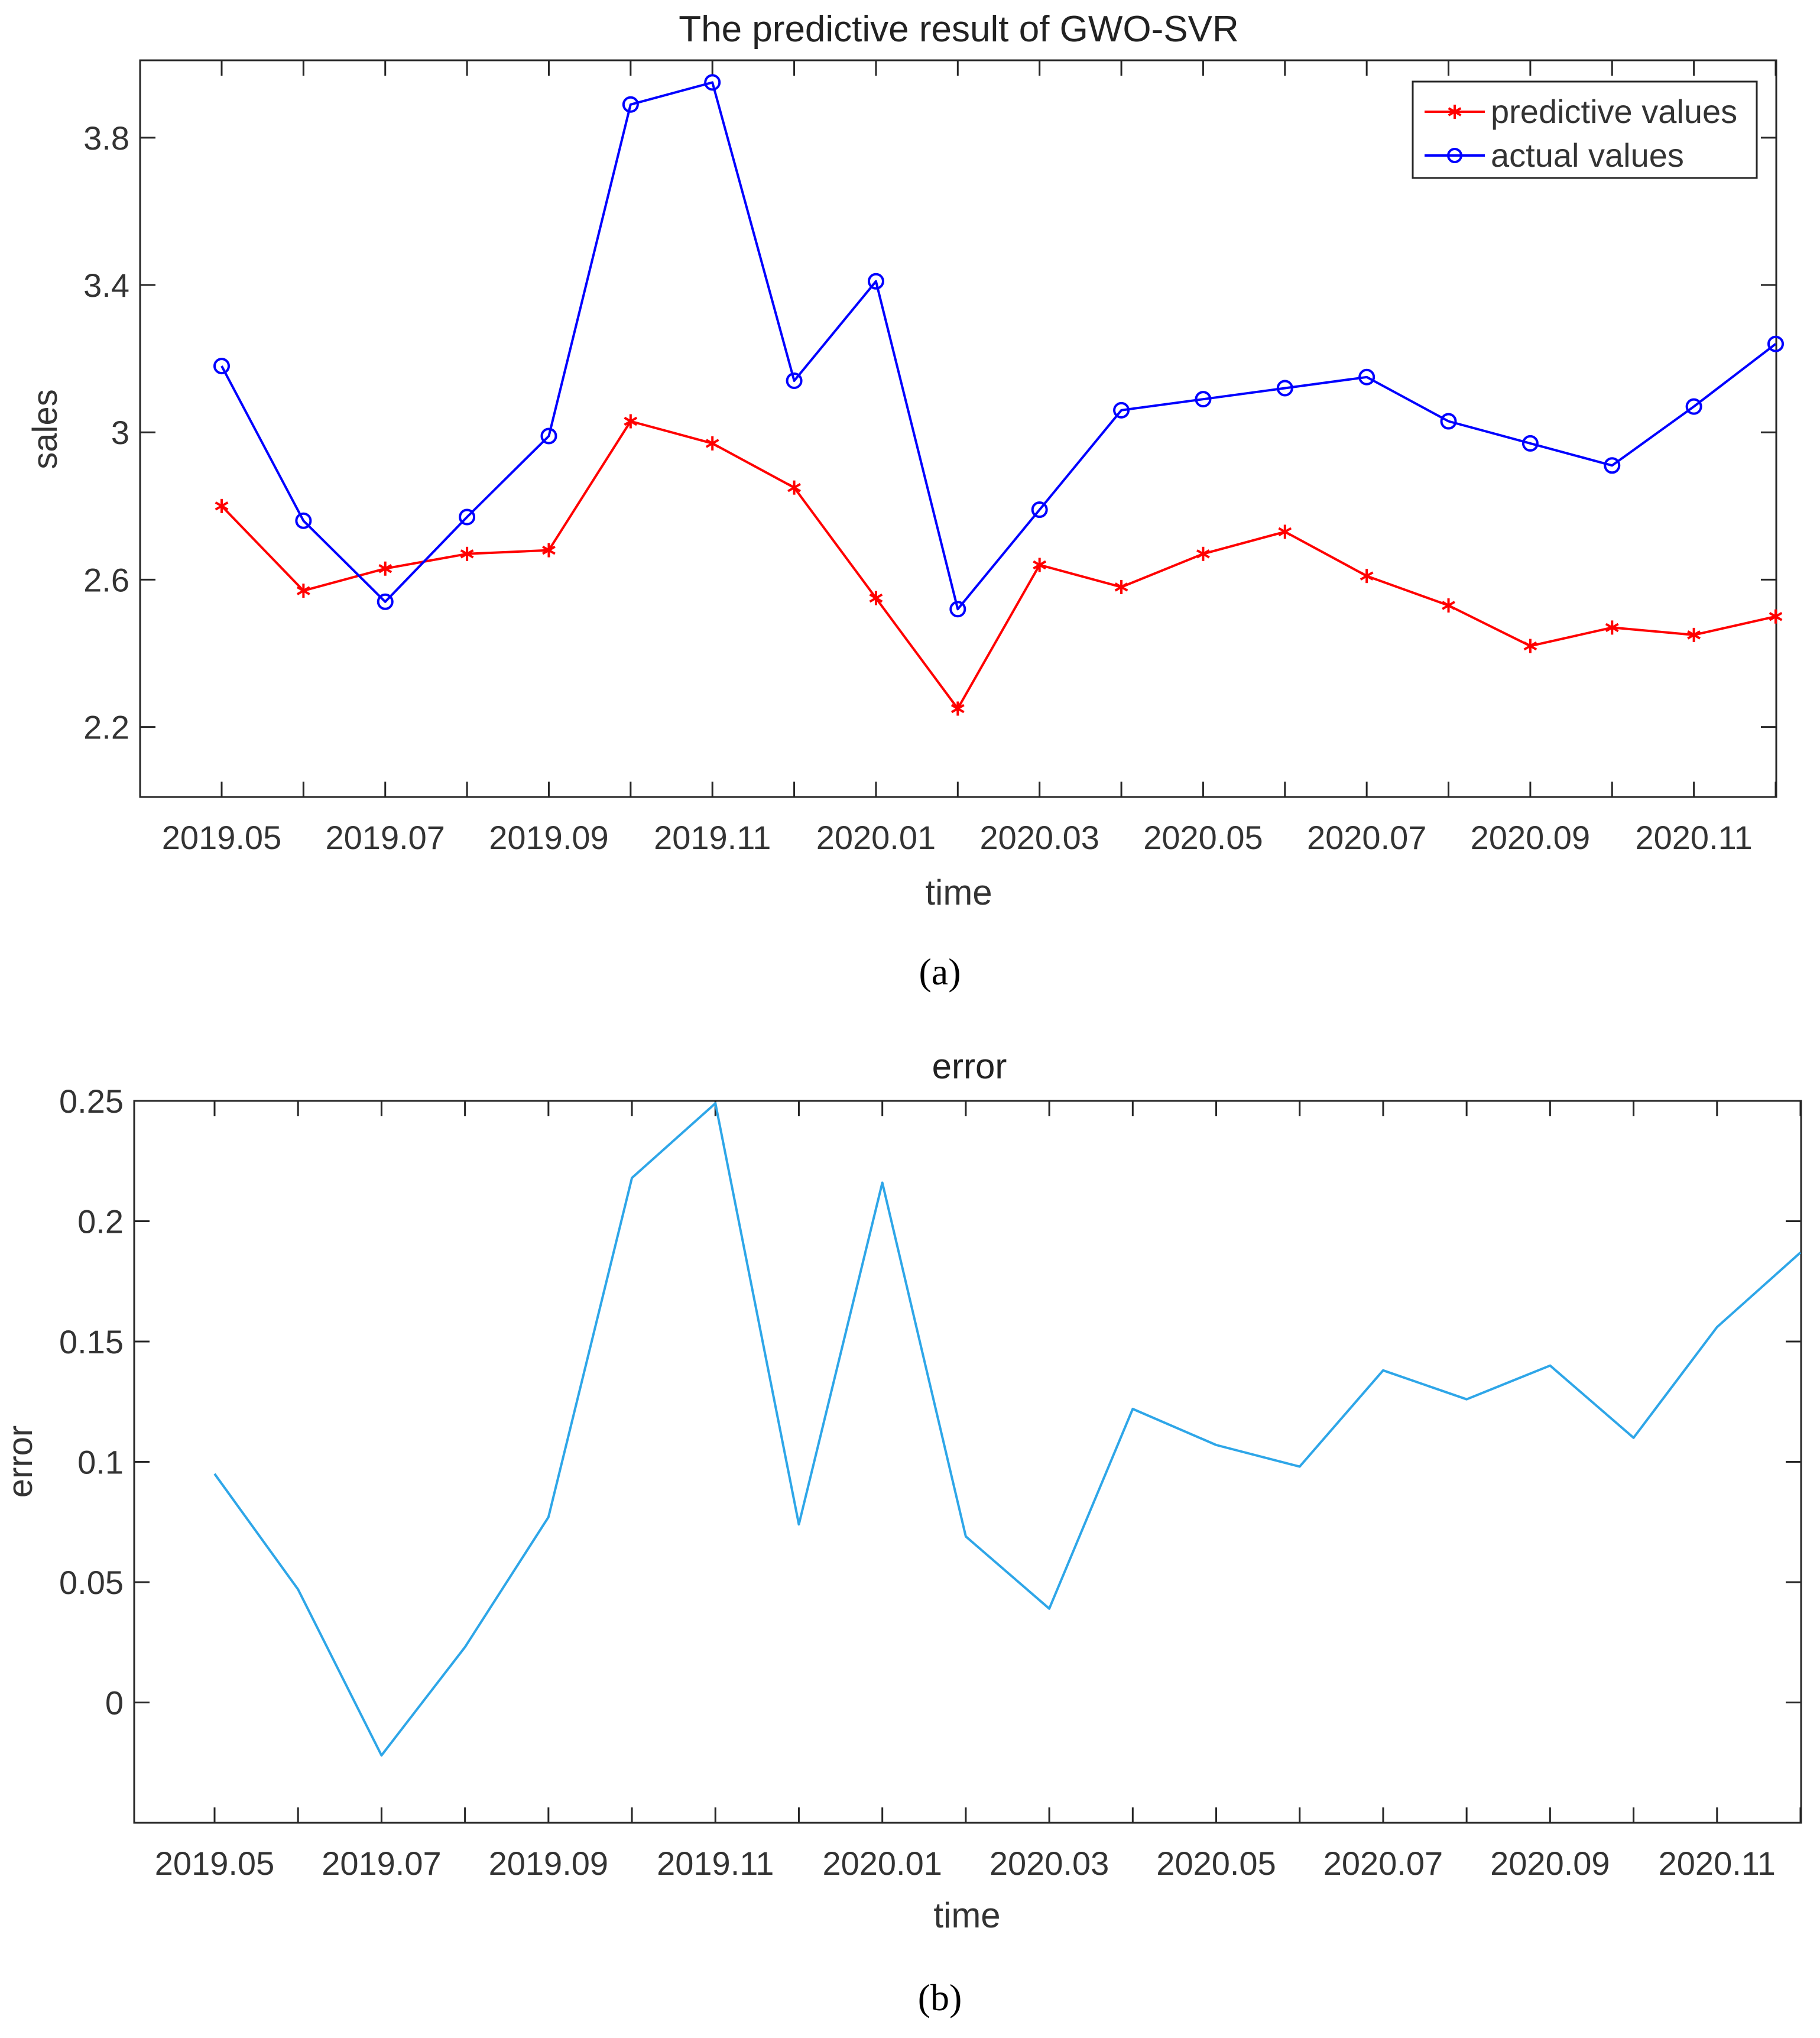 The height and width of the screenshot is (2038, 1820). Describe the element at coordinates (940, 1997) in the screenshot. I see `caption-b: (b)` at that location.